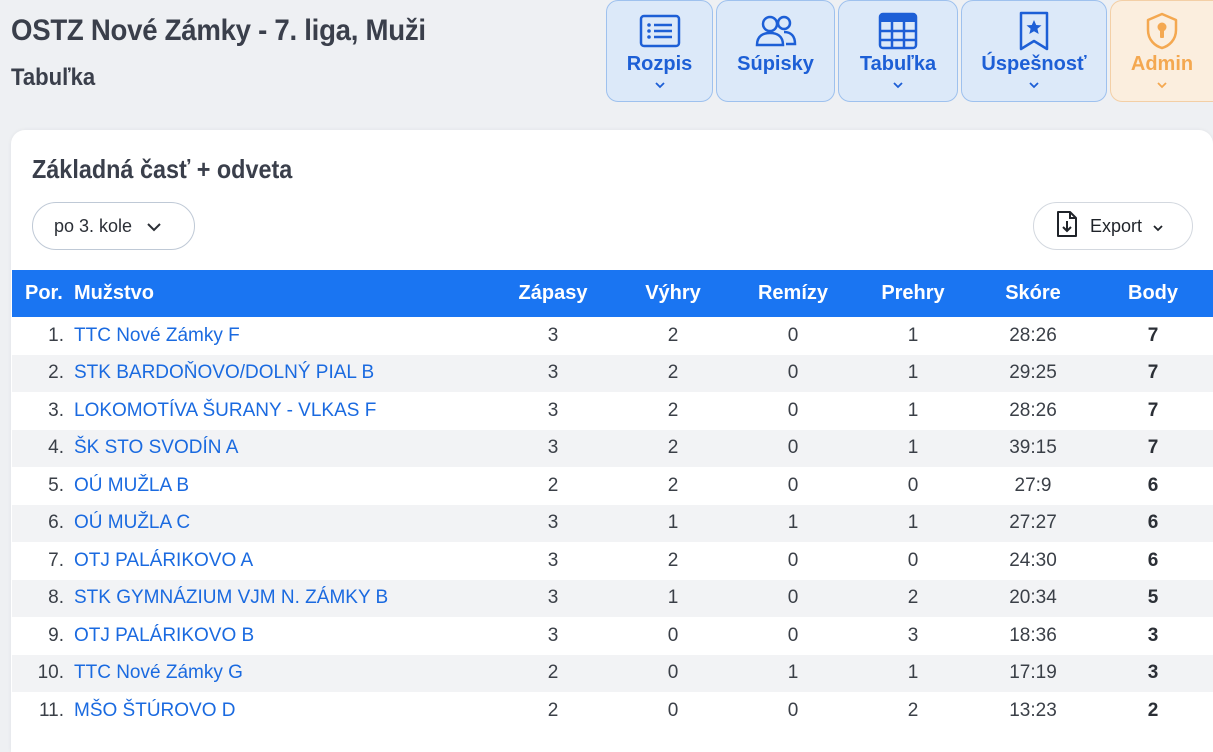  Describe the element at coordinates (225, 410) in the screenshot. I see `team-link: LOKOMOTÍVA ŠURANY - VLKAS F` at that location.